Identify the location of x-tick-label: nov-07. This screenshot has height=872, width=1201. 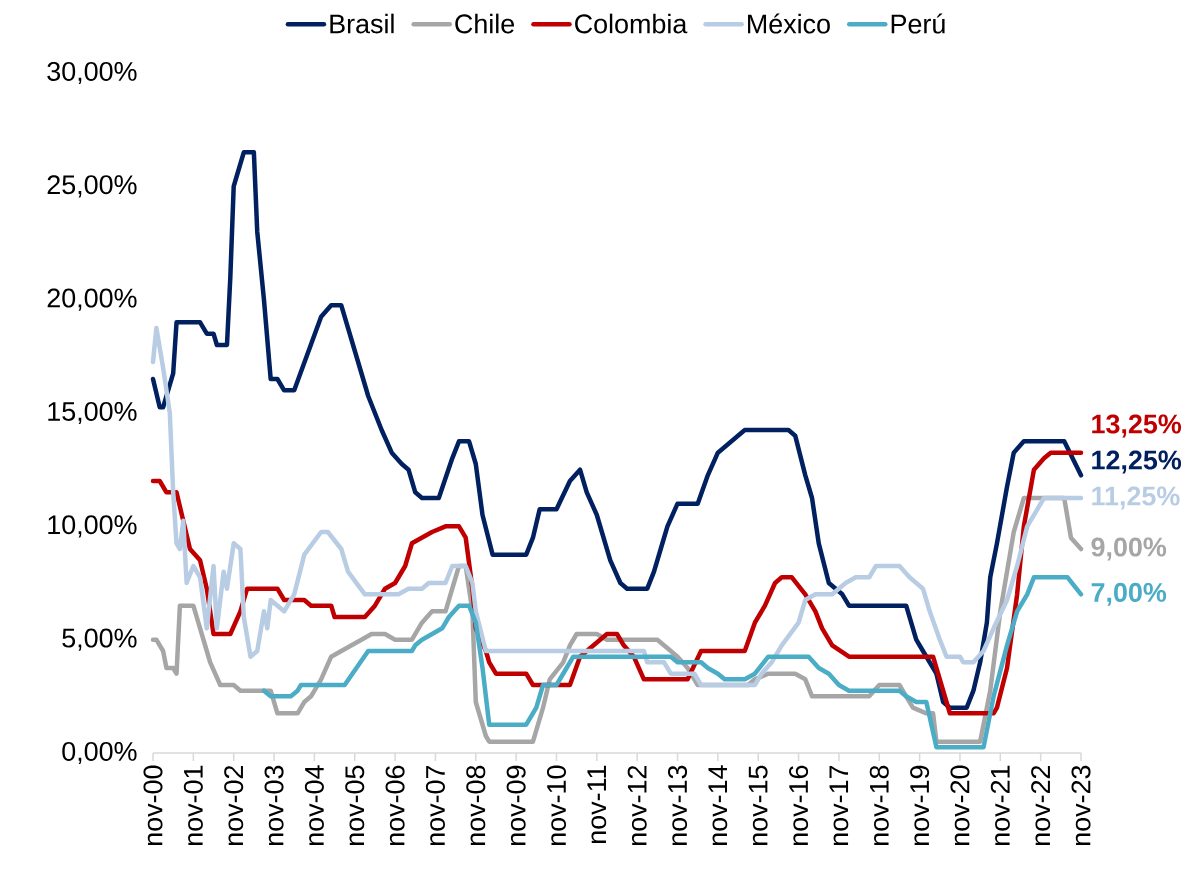
(435, 805).